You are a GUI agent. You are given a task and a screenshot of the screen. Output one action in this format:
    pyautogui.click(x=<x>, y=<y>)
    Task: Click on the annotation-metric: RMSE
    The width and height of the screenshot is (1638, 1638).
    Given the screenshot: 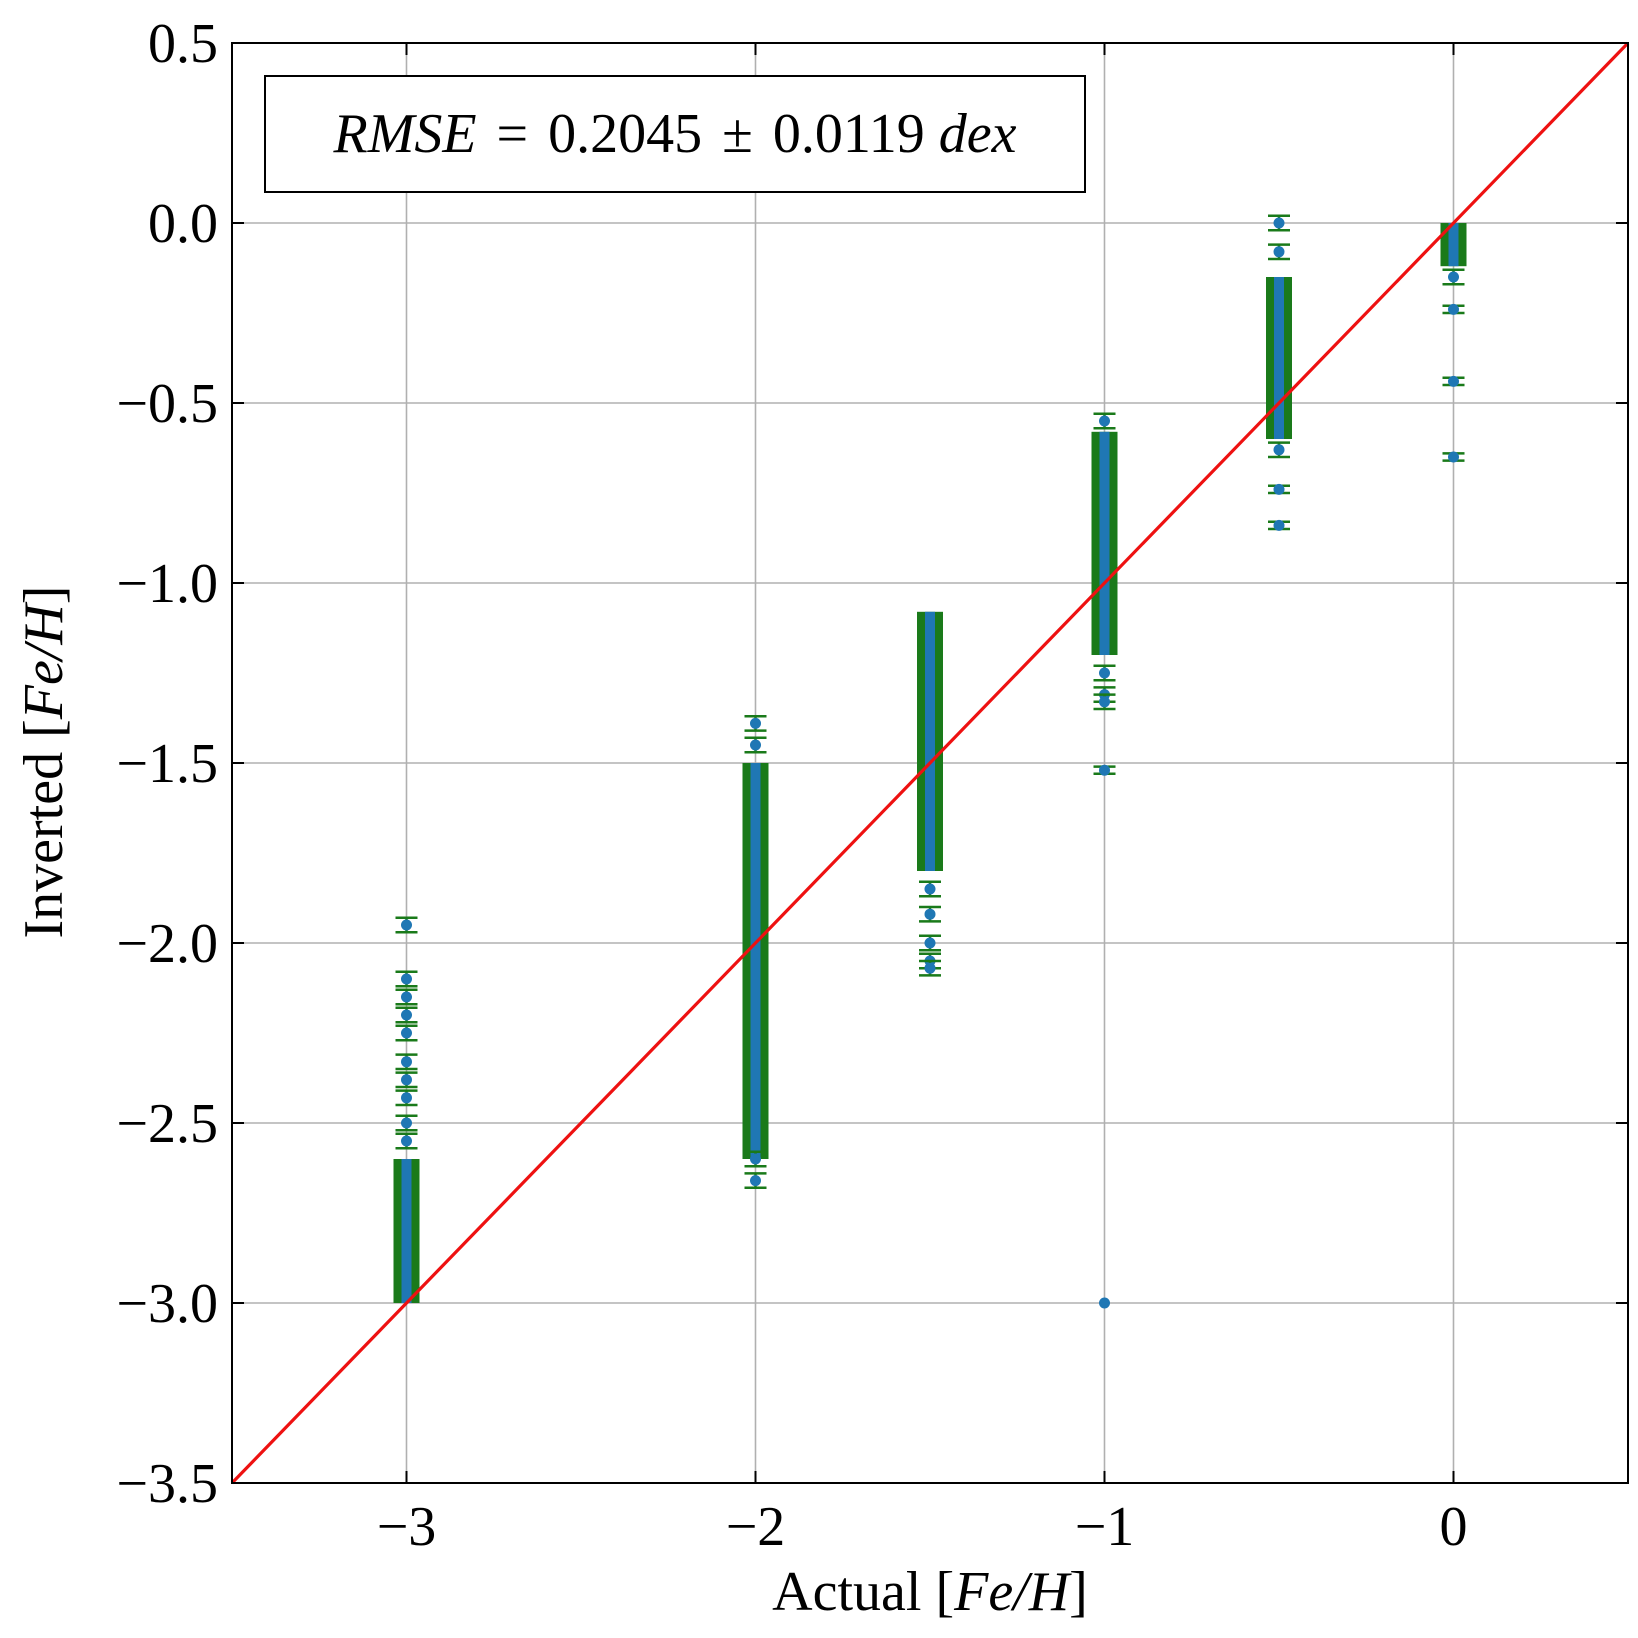 What is the action you would take?
    pyautogui.click(x=404, y=134)
    